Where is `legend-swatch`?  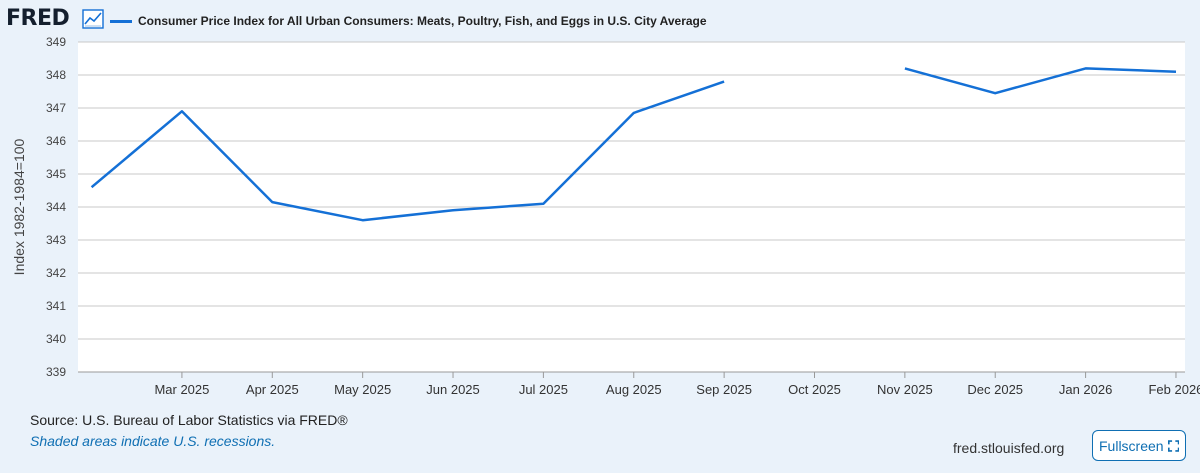 legend-swatch is located at coordinates (121, 21).